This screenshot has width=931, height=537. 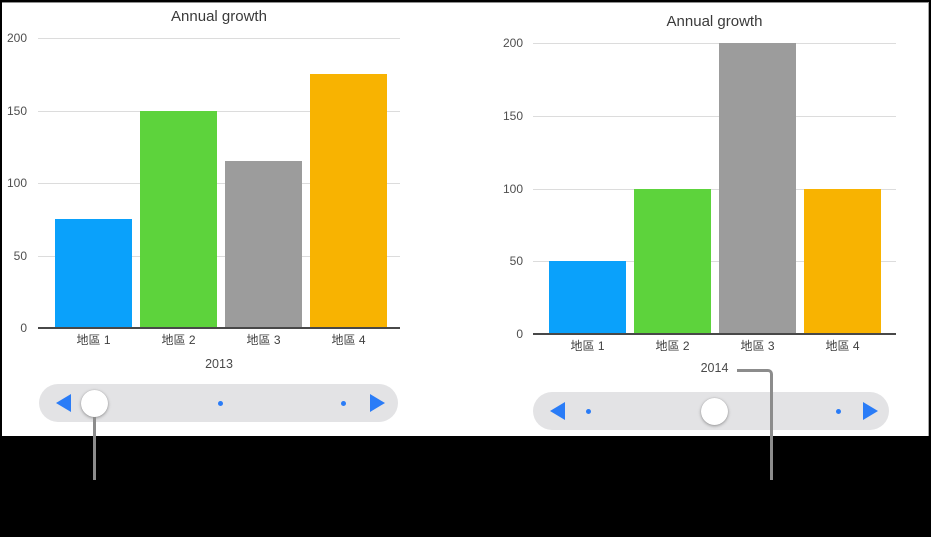 I want to click on chart-scrubber-2014, so click(x=711, y=411).